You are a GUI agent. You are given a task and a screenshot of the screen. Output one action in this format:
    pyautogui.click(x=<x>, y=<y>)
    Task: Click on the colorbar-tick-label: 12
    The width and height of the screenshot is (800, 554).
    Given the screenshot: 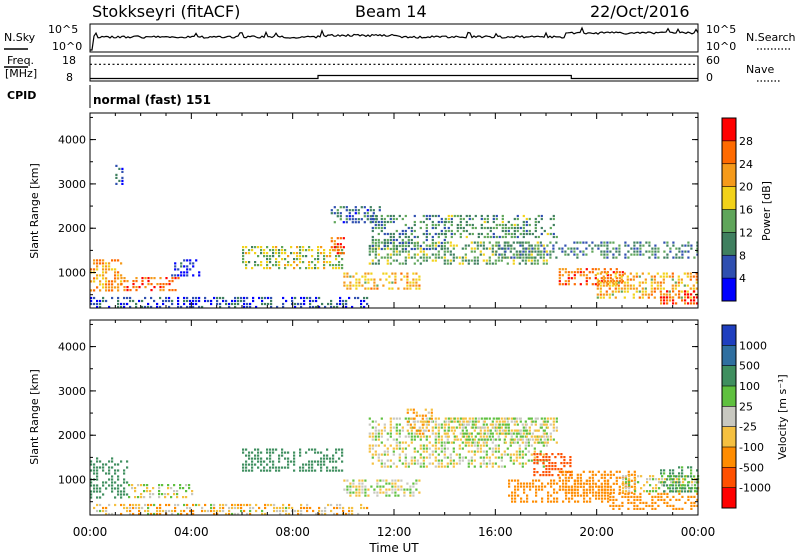 What is the action you would take?
    pyautogui.click(x=746, y=232)
    